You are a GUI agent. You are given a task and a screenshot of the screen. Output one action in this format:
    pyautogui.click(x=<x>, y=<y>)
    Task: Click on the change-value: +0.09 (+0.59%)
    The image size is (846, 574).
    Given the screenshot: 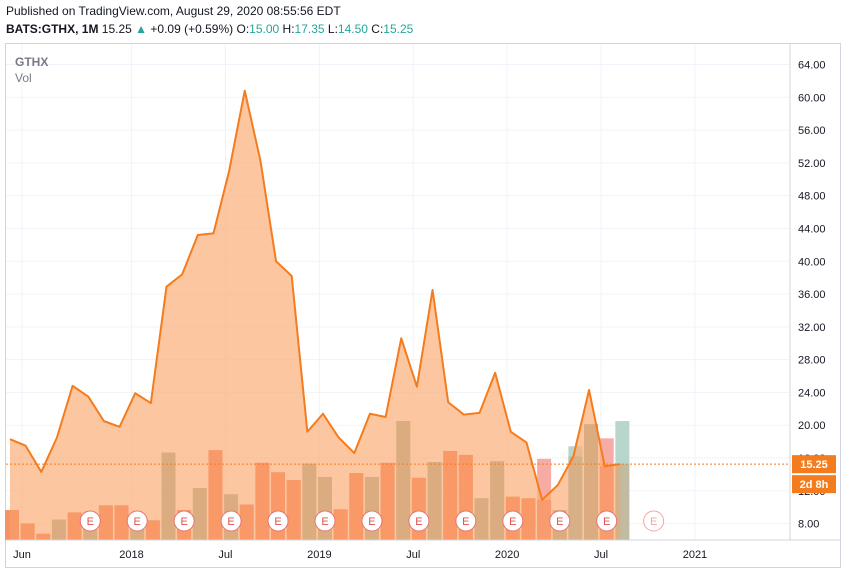 What is the action you would take?
    pyautogui.click(x=192, y=29)
    